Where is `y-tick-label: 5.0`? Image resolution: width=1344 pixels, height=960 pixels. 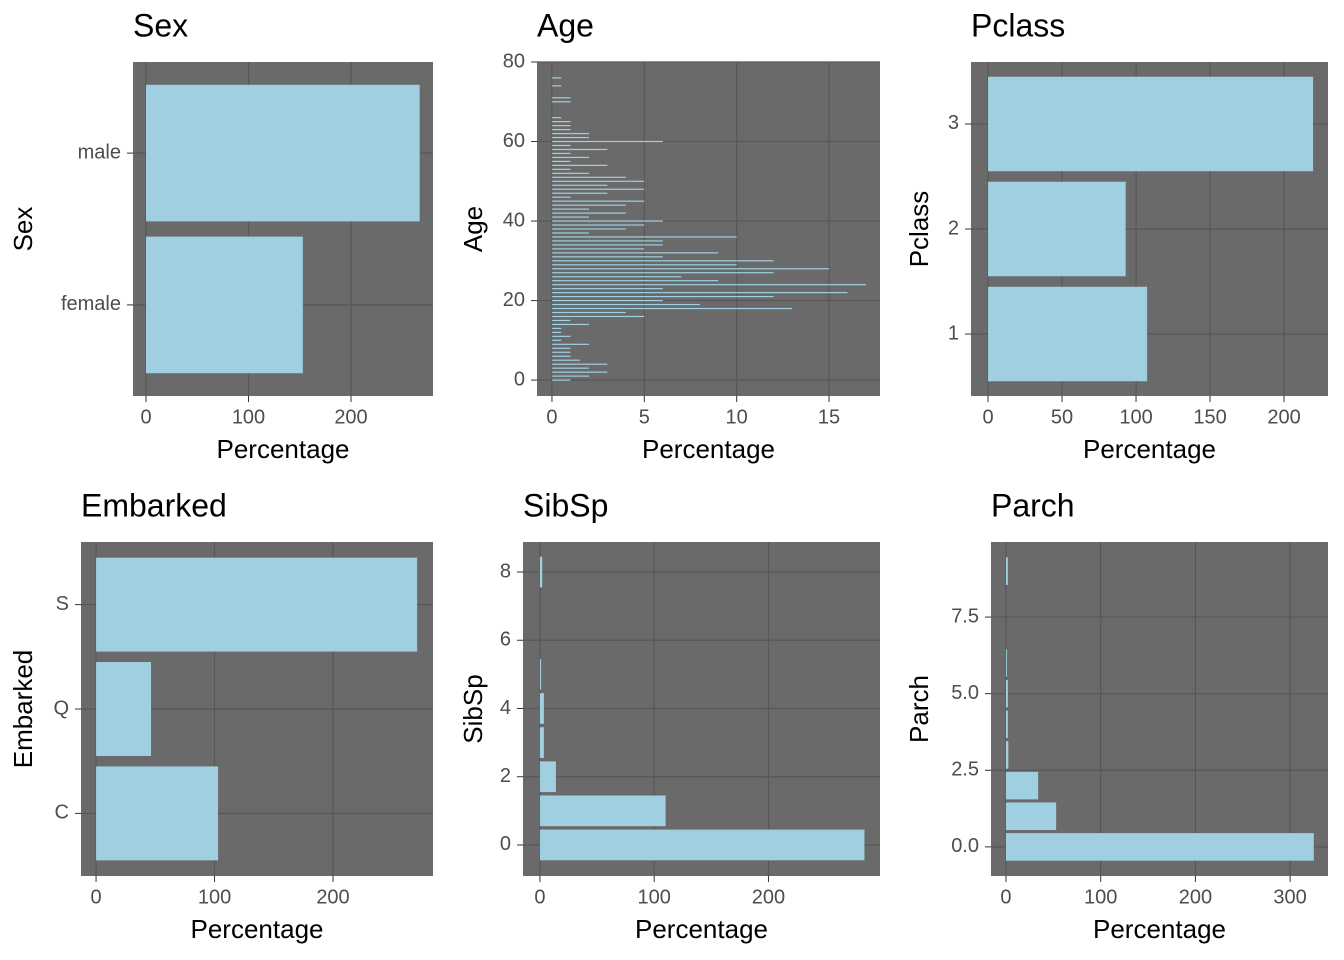
y-tick-label: 5.0 is located at coordinates (965, 693).